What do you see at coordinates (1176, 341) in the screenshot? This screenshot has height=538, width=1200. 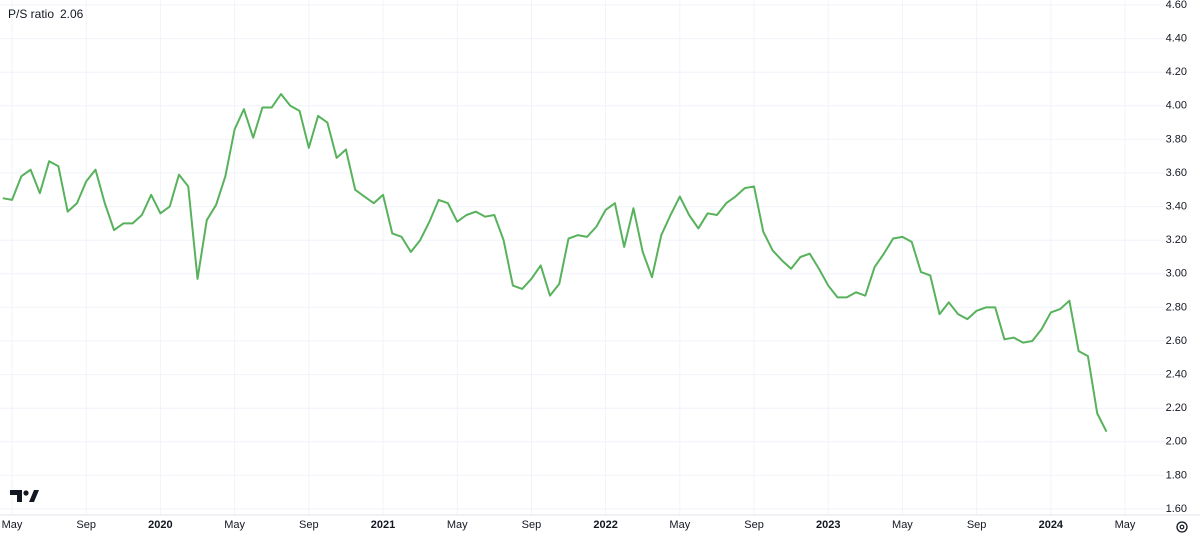 I see `y-tick-label: 2.60` at bounding box center [1176, 341].